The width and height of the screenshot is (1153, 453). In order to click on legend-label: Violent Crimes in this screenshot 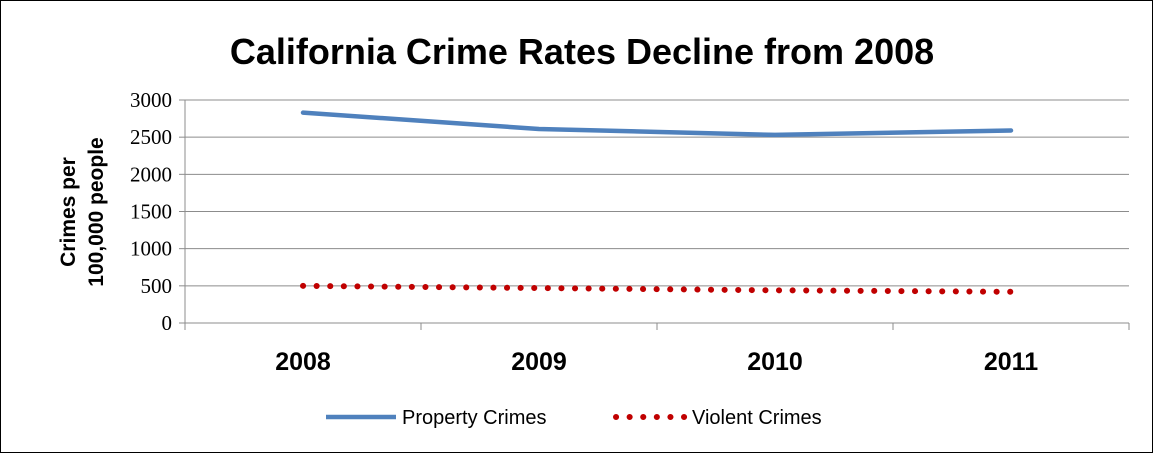, I will do `click(757, 418)`.